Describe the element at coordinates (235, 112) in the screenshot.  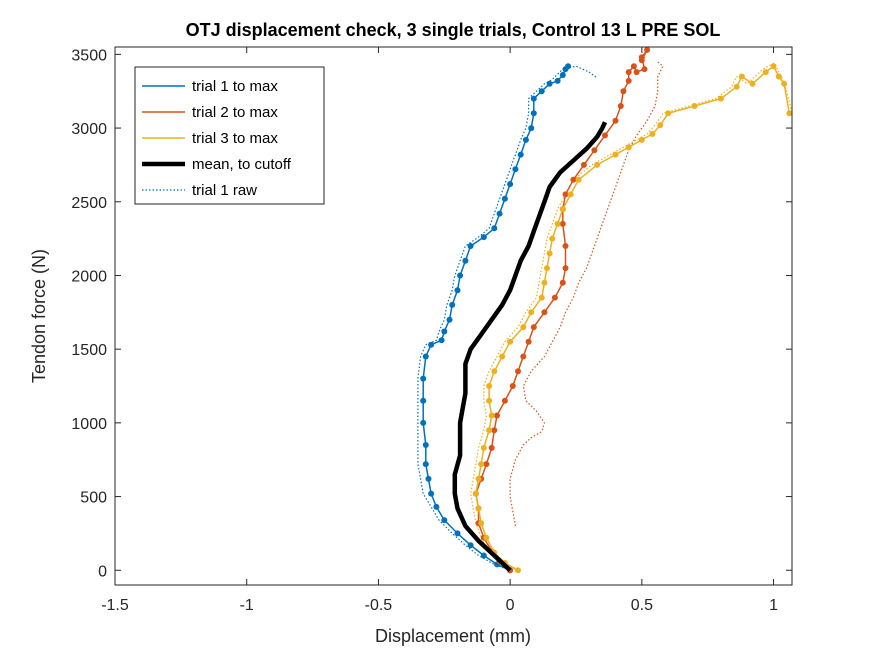
I see `legend-label: trial 2 to max` at that location.